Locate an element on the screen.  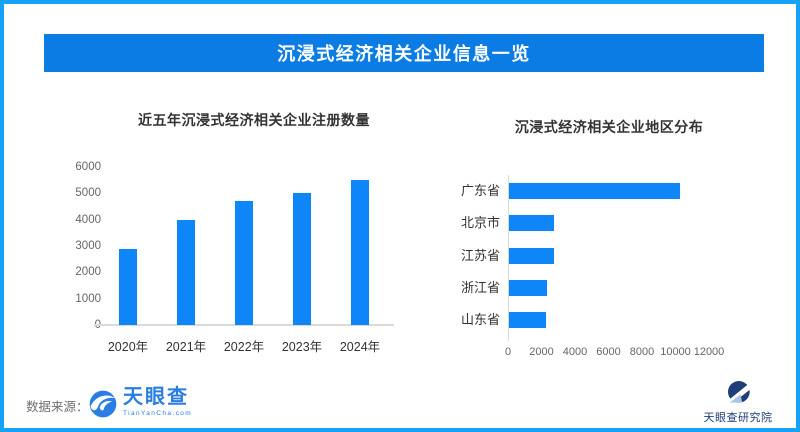
institute-name: 天眼查研究院 is located at coordinates (738, 418).